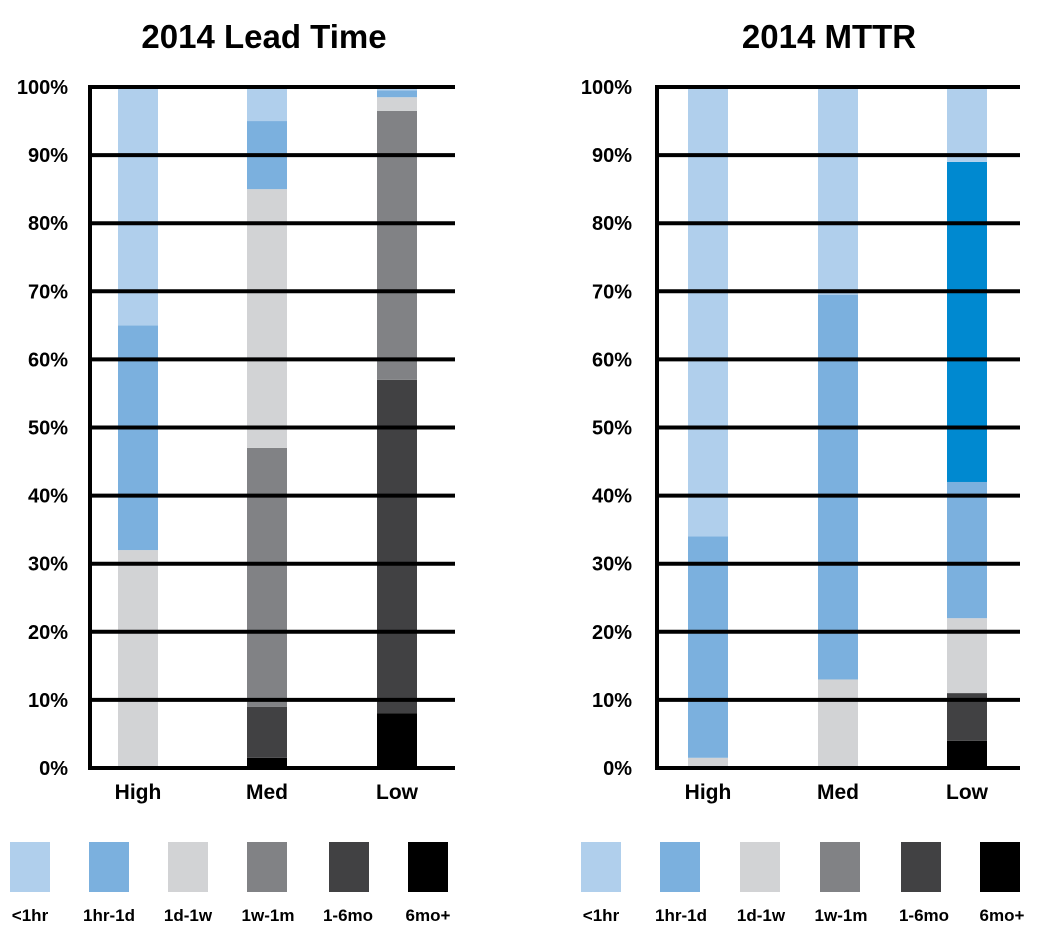 The height and width of the screenshot is (938, 1045). What do you see at coordinates (838, 487) in the screenshot?
I see `bar-segment-med-1hr-1d` at bounding box center [838, 487].